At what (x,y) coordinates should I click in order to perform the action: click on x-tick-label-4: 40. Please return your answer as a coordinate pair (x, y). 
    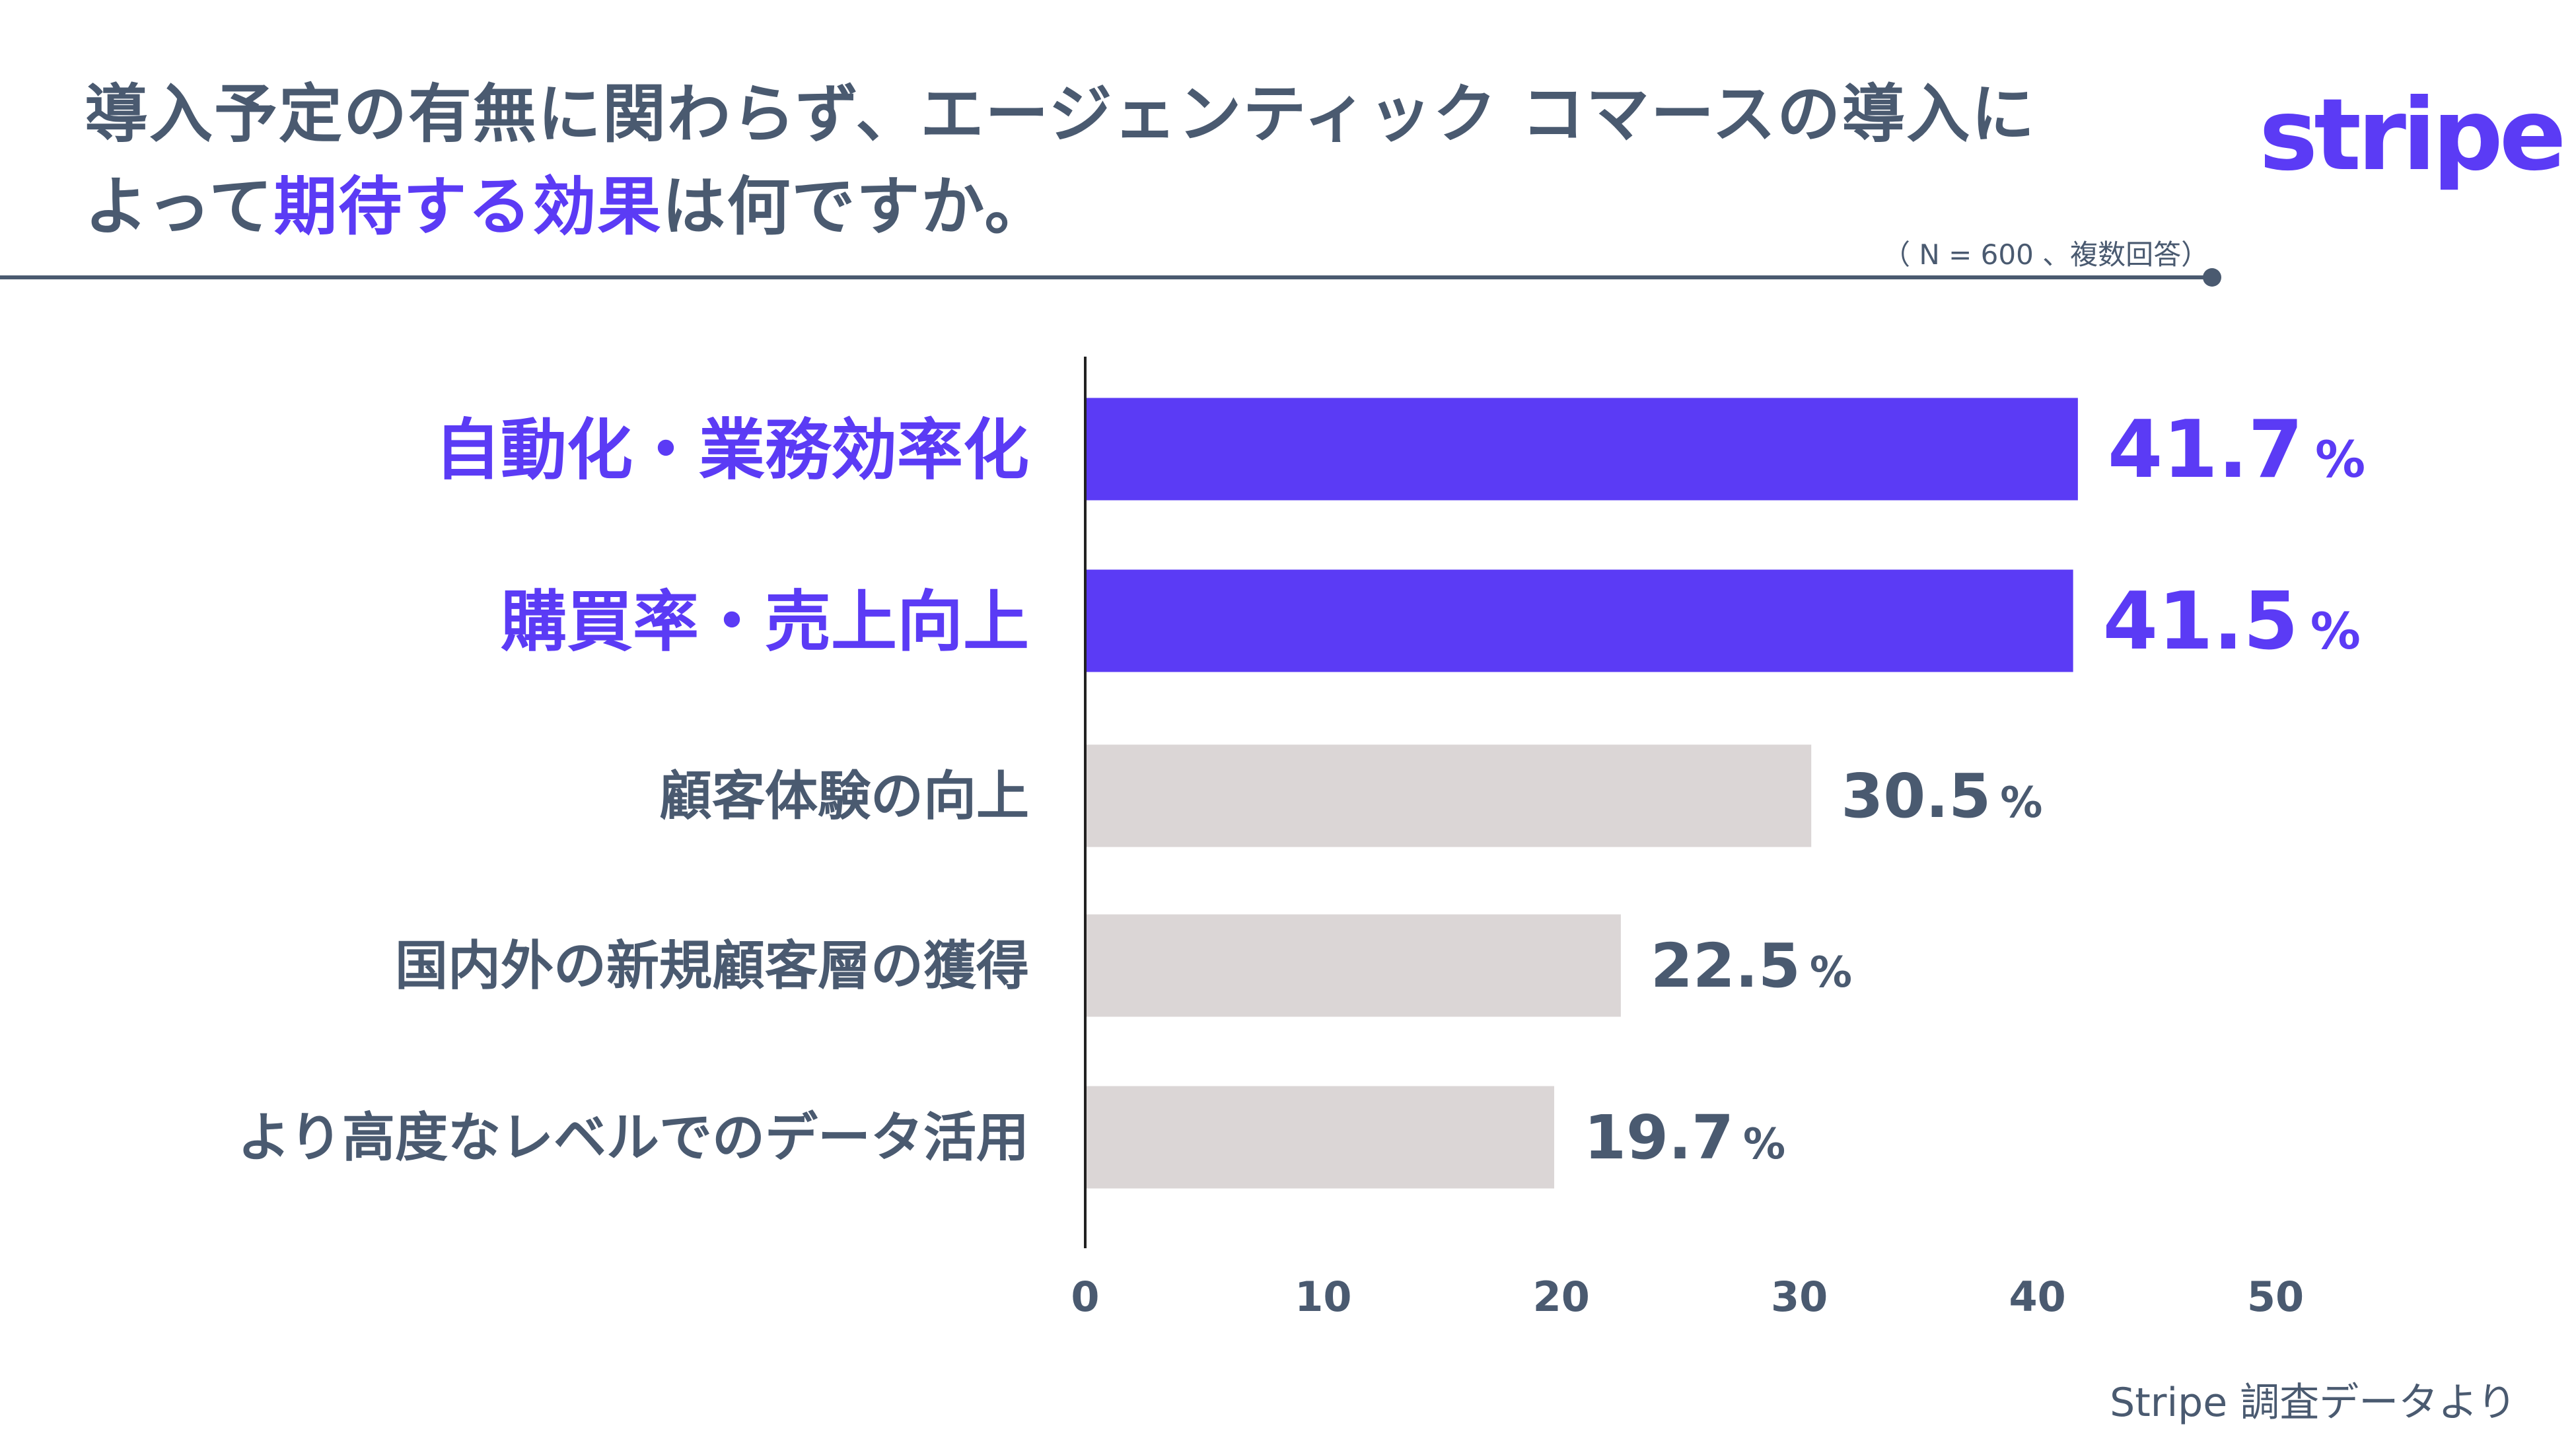
    Looking at the image, I should click on (2037, 1297).